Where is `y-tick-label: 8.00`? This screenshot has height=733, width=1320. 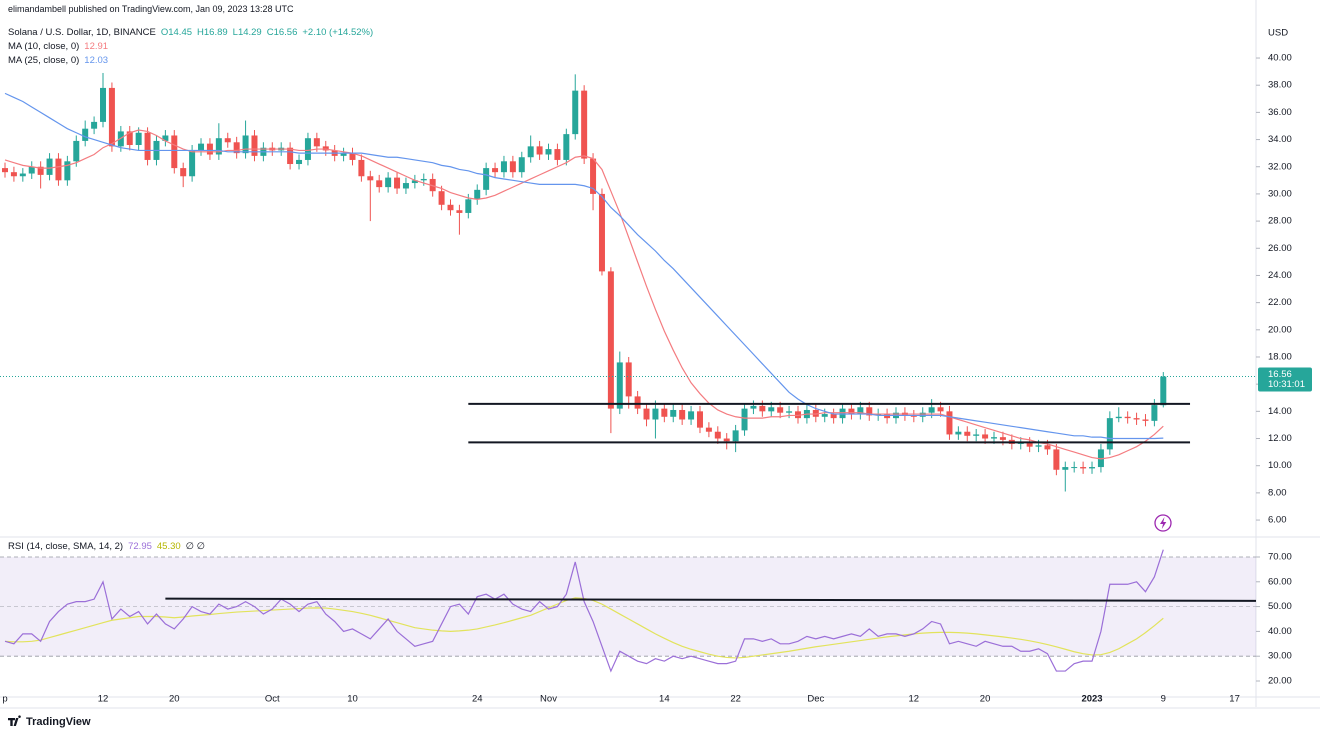
y-tick-label: 8.00 is located at coordinates (1277, 492).